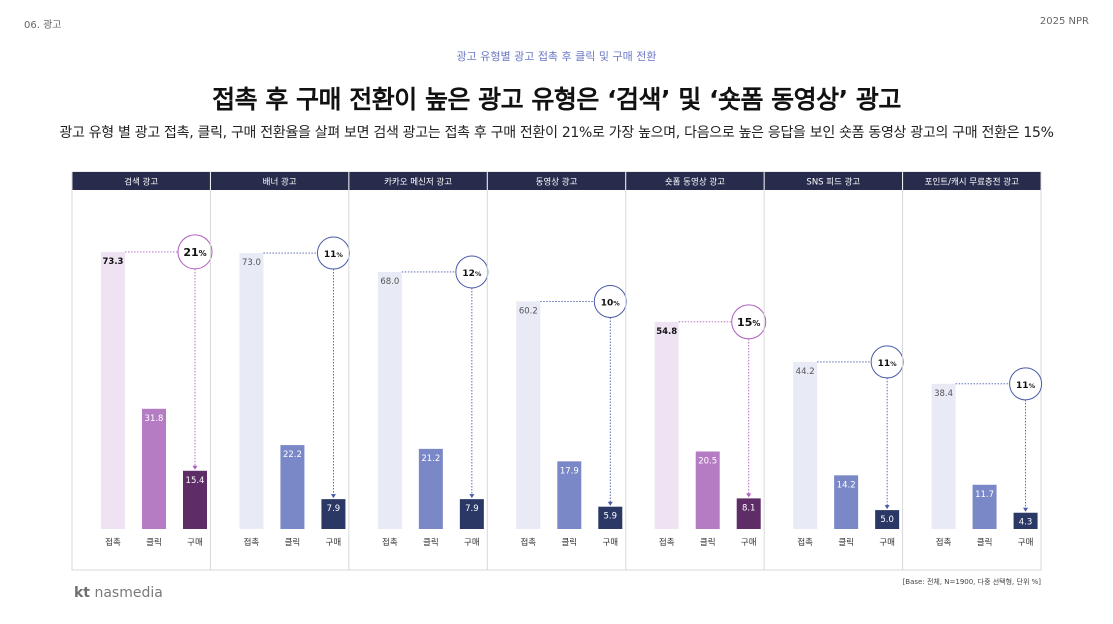 This screenshot has height=624, width=1113. What do you see at coordinates (113, 262) in the screenshot?
I see `bar-value-label: 73.3` at bounding box center [113, 262].